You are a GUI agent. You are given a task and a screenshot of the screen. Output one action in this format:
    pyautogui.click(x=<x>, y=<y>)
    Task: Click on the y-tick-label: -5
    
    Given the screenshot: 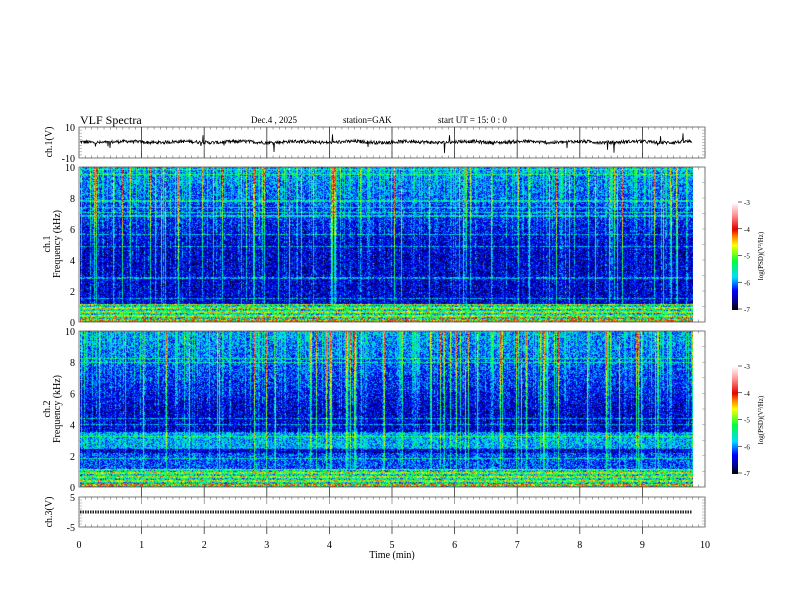 What is the action you would take?
    pyautogui.click(x=71, y=528)
    